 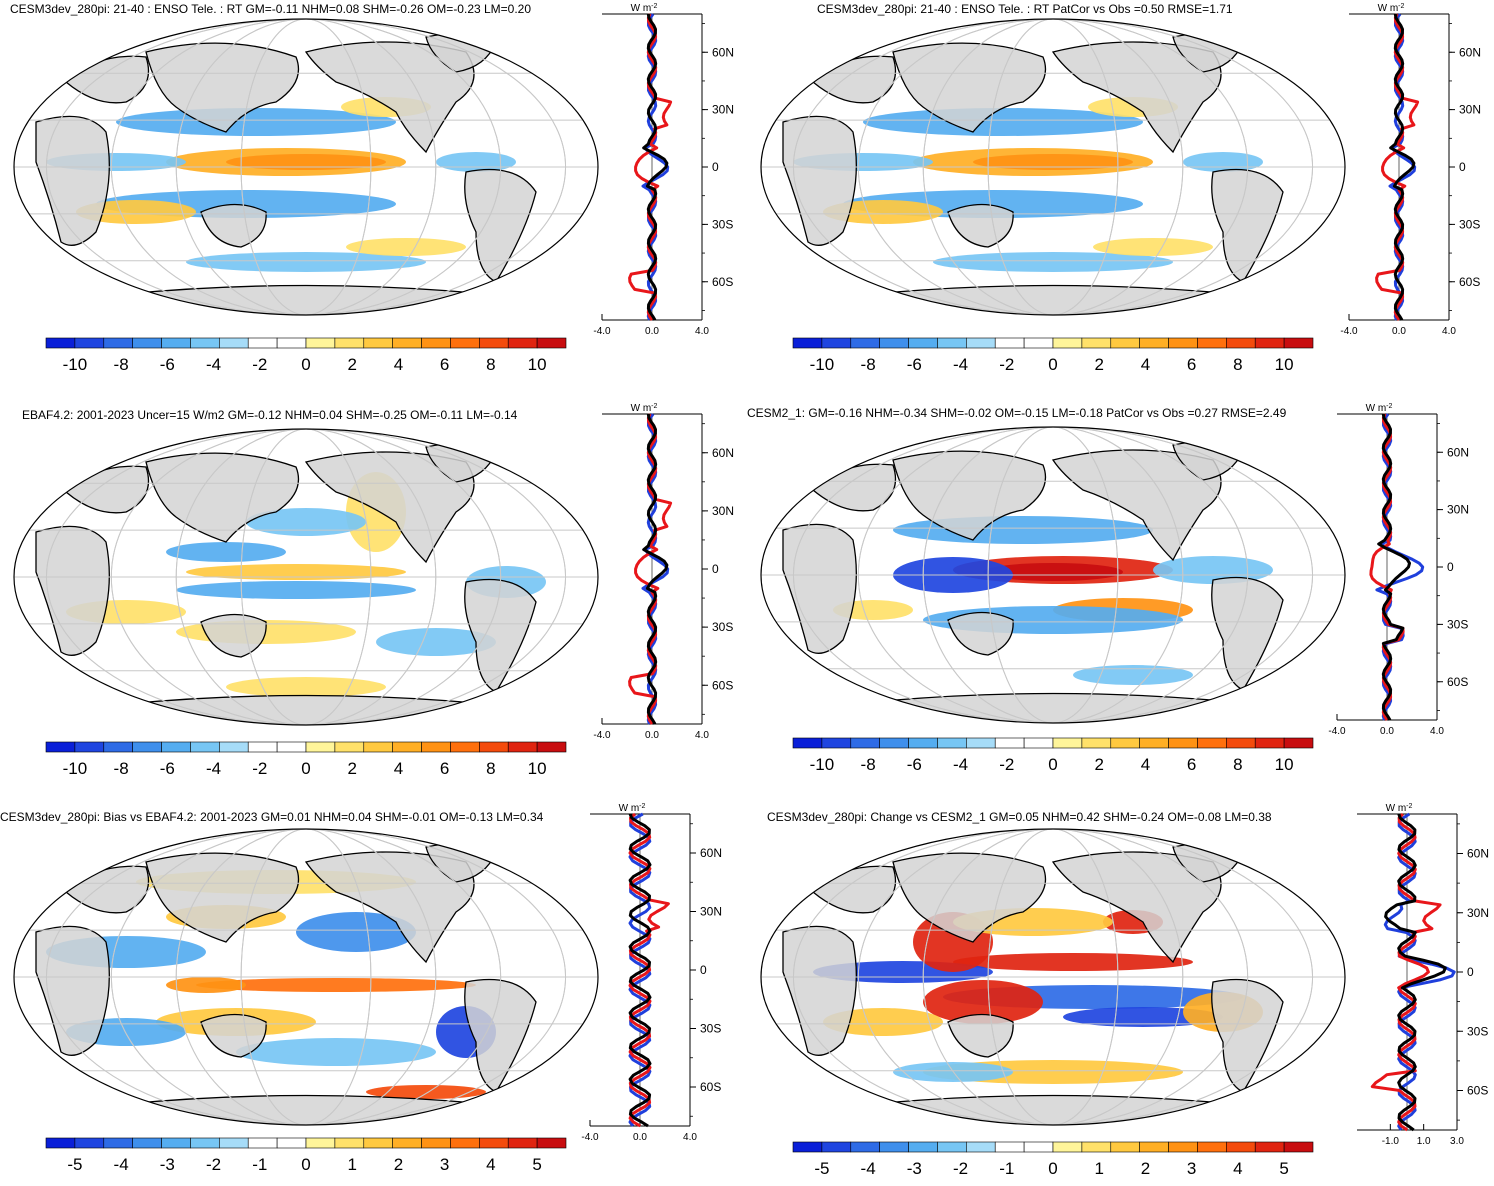 I want to click on x-tick-label: 0.0, so click(x=1387, y=731).